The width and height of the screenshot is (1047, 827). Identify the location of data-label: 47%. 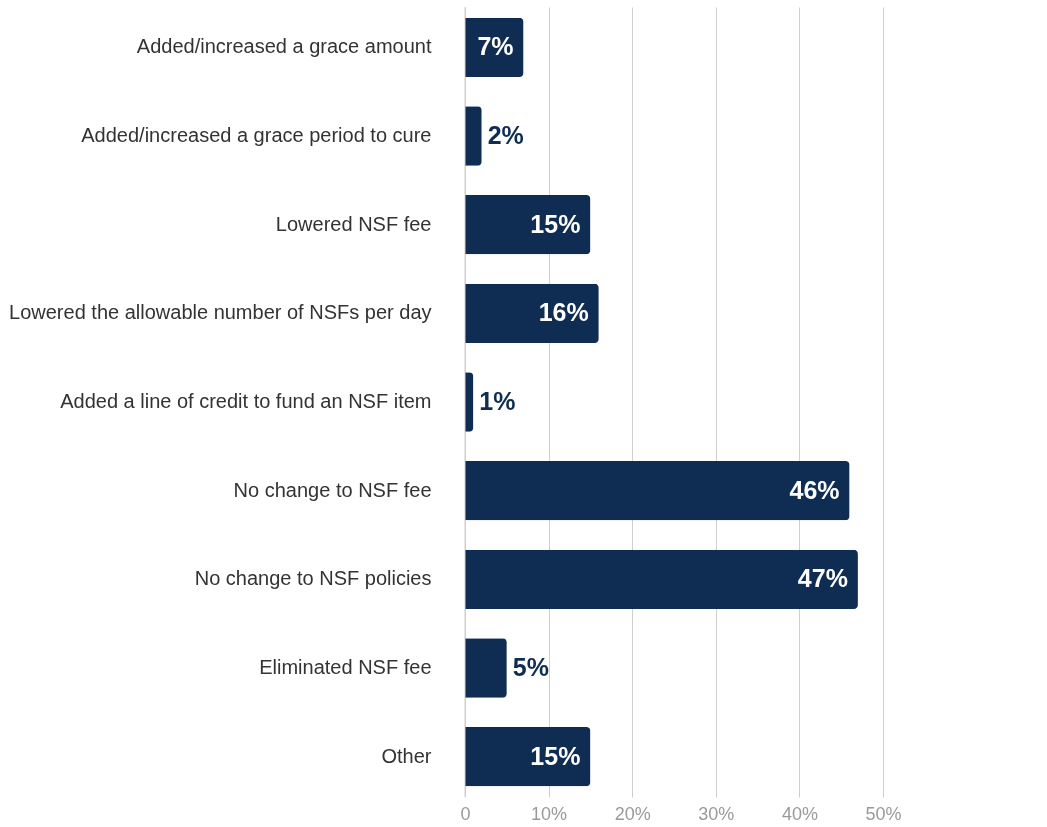
(822, 578).